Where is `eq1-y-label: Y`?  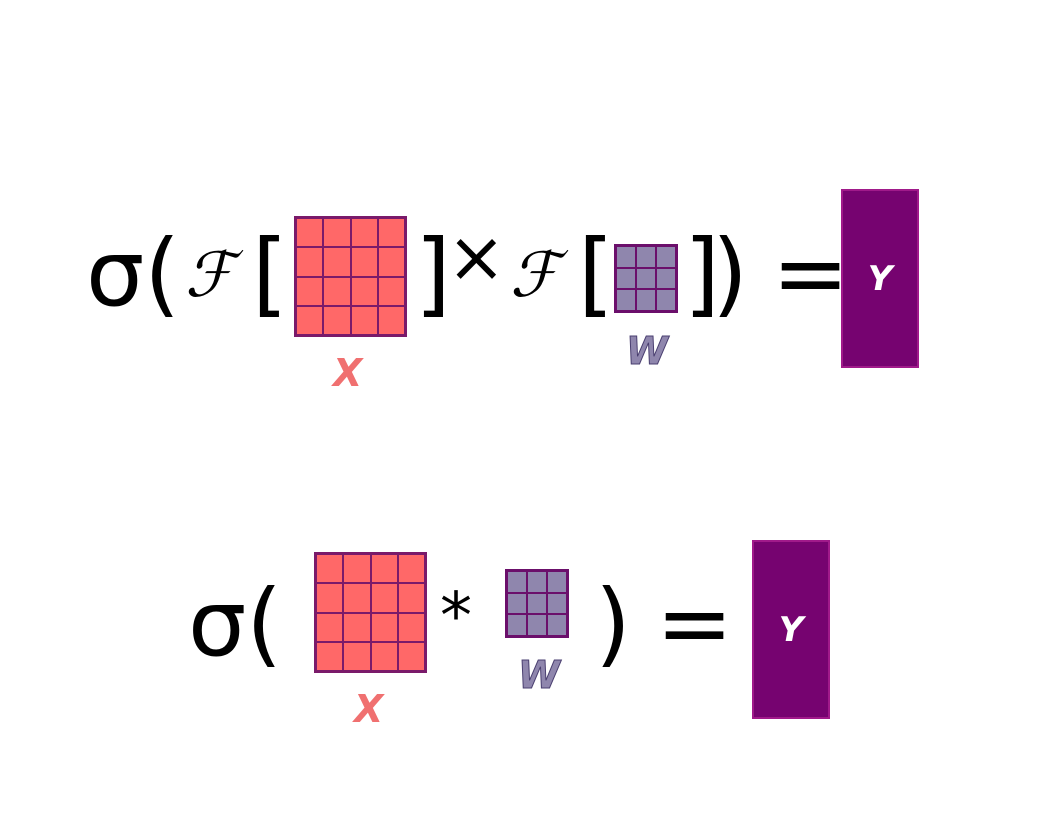
eq1-y-label: Y is located at coordinates (880, 278).